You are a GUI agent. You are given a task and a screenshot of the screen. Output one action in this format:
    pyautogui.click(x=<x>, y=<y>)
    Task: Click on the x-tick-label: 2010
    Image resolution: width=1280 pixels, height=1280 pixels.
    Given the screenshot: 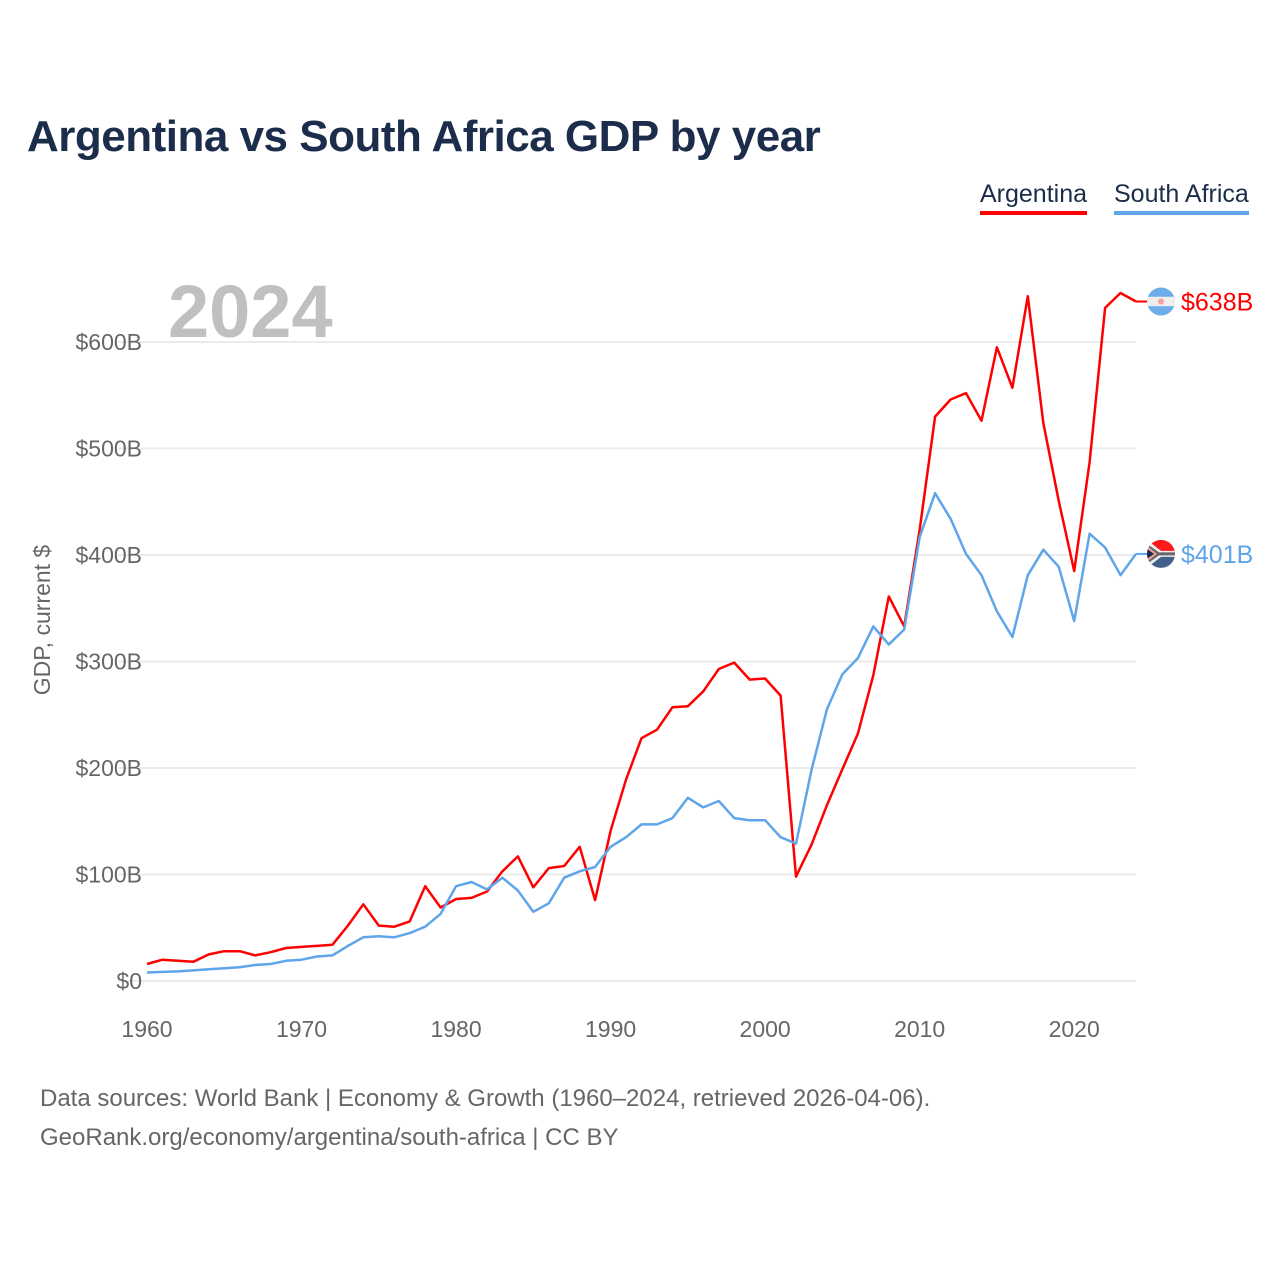 What is the action you would take?
    pyautogui.click(x=919, y=1029)
    